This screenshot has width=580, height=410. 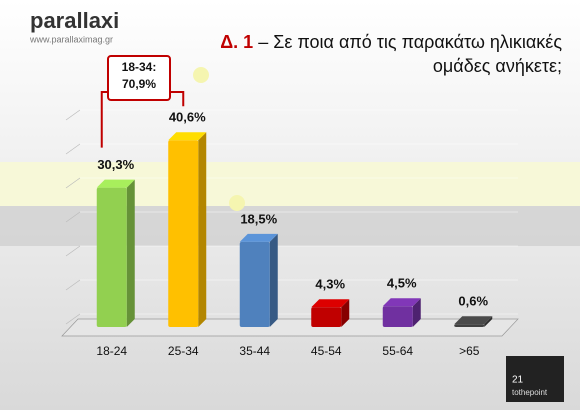 What do you see at coordinates (535, 379) in the screenshot?
I see `footer-box` at bounding box center [535, 379].